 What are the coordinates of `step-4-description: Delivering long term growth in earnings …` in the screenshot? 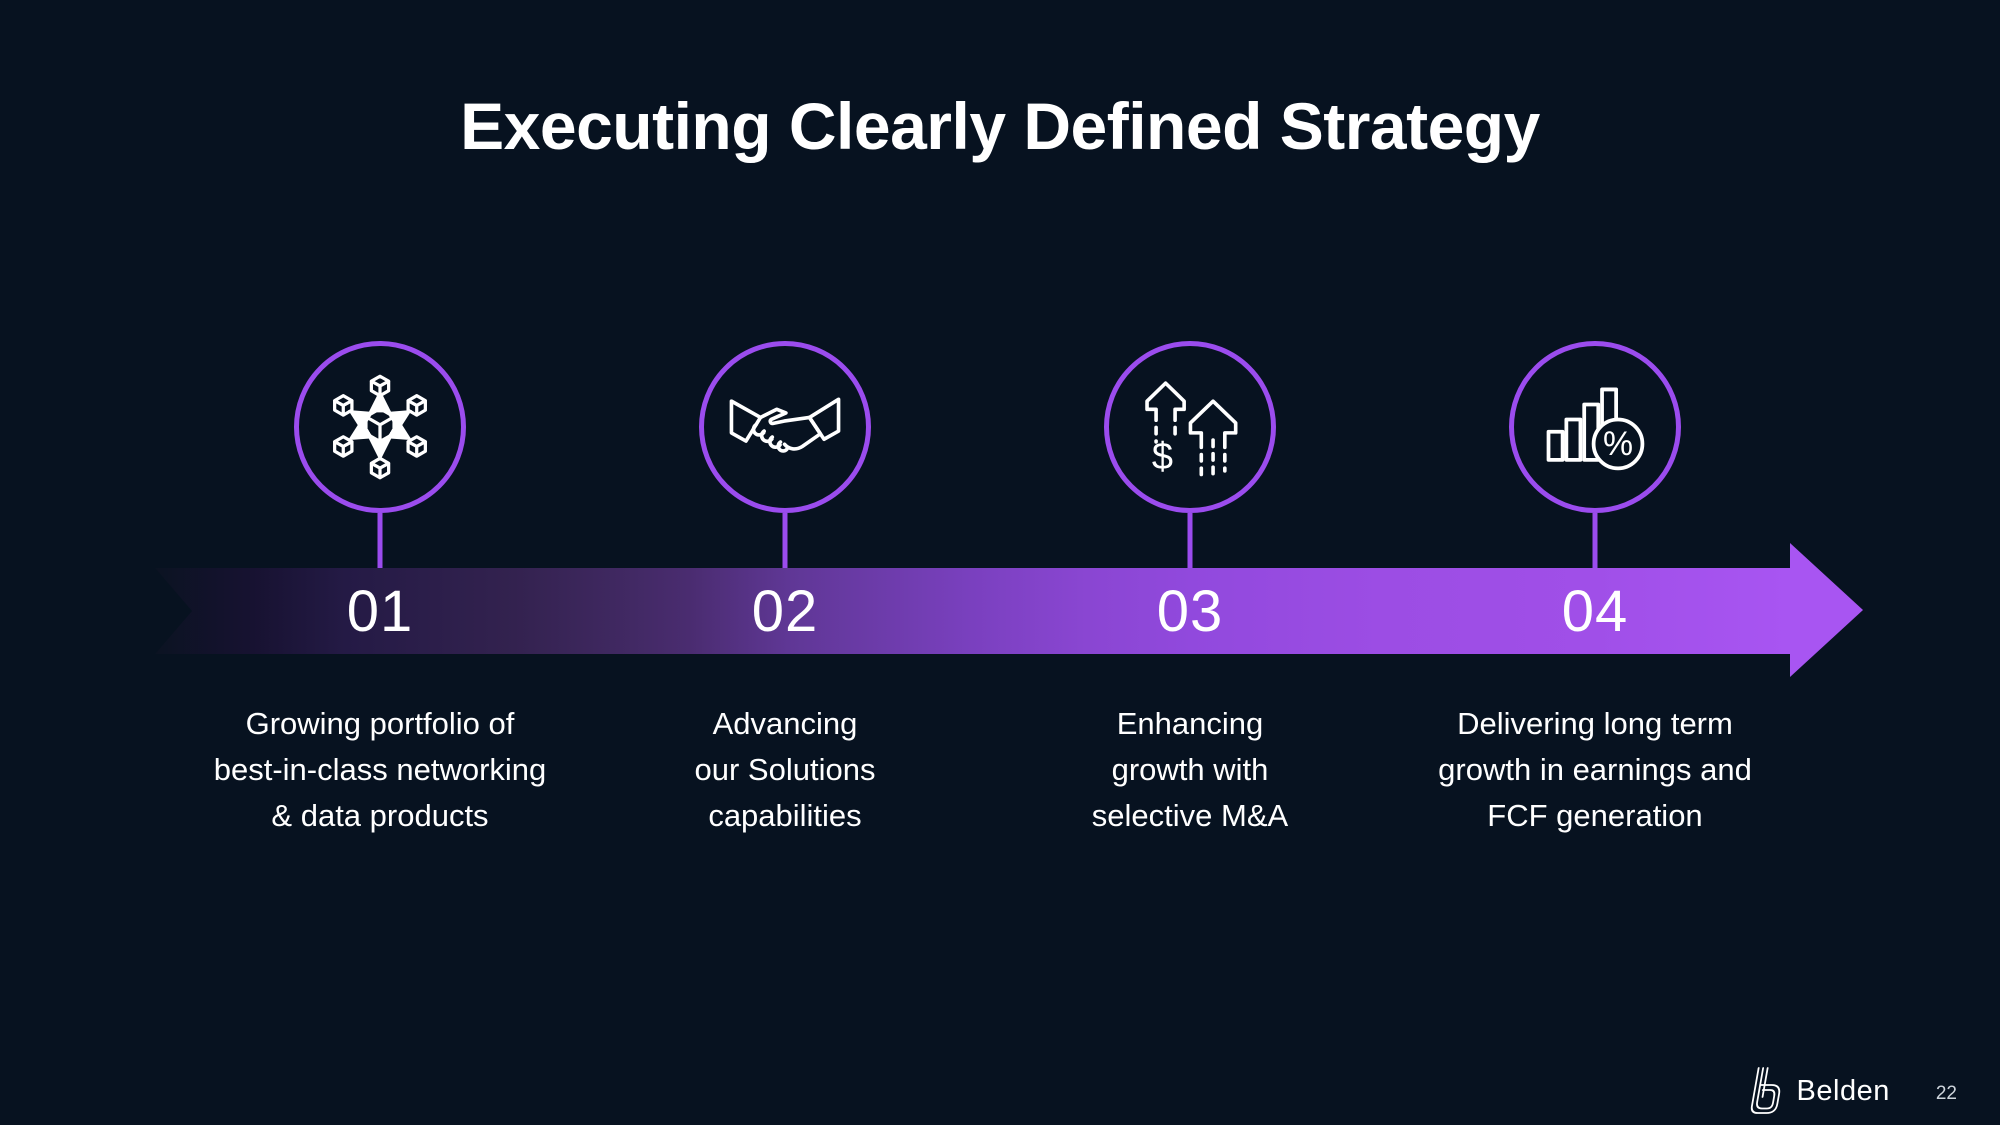 It's located at (1595, 770).